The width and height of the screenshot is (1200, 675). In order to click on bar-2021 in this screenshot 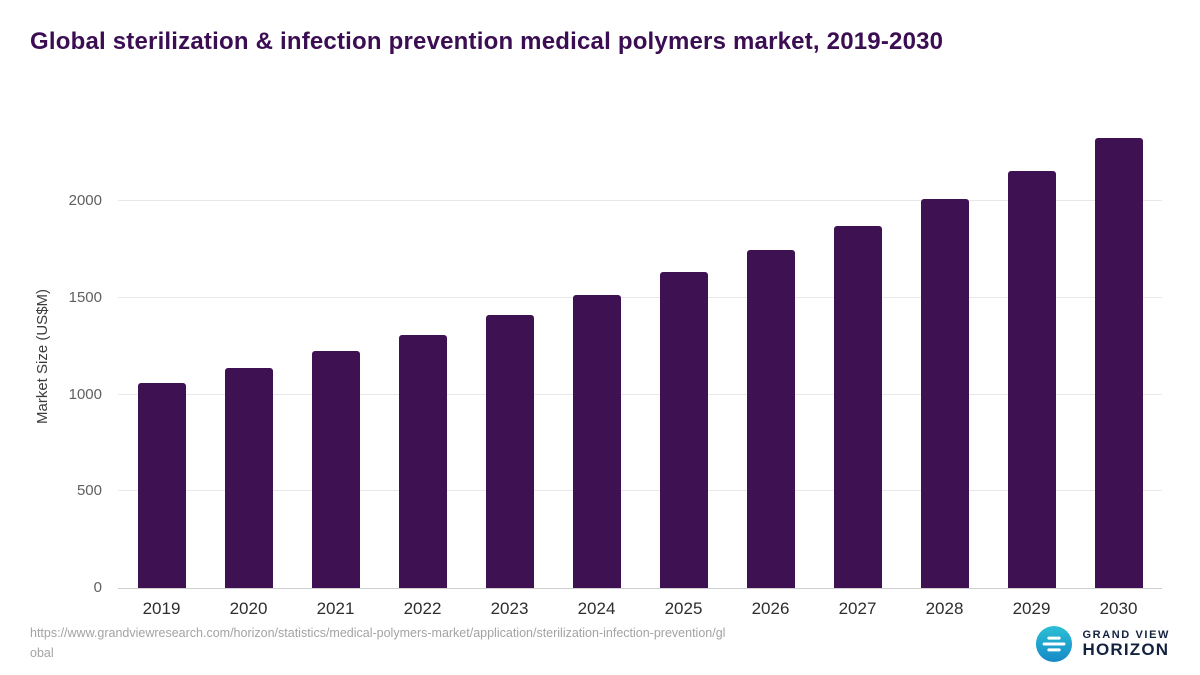, I will do `click(335, 469)`.